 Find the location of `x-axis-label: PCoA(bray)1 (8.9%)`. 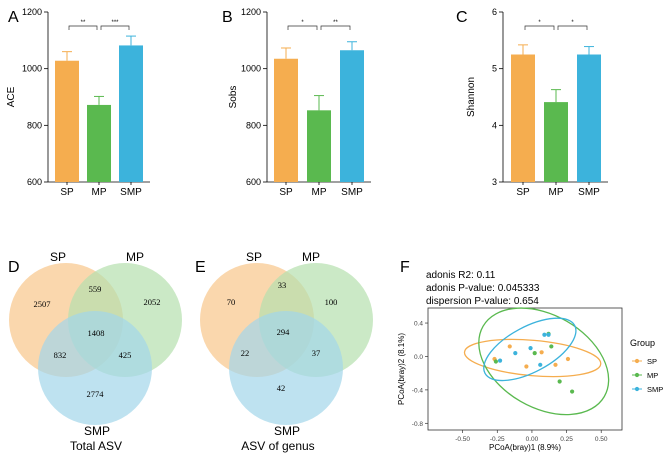

x-axis-label: PCoA(bray)1 (8.9%) is located at coordinates (525, 447).